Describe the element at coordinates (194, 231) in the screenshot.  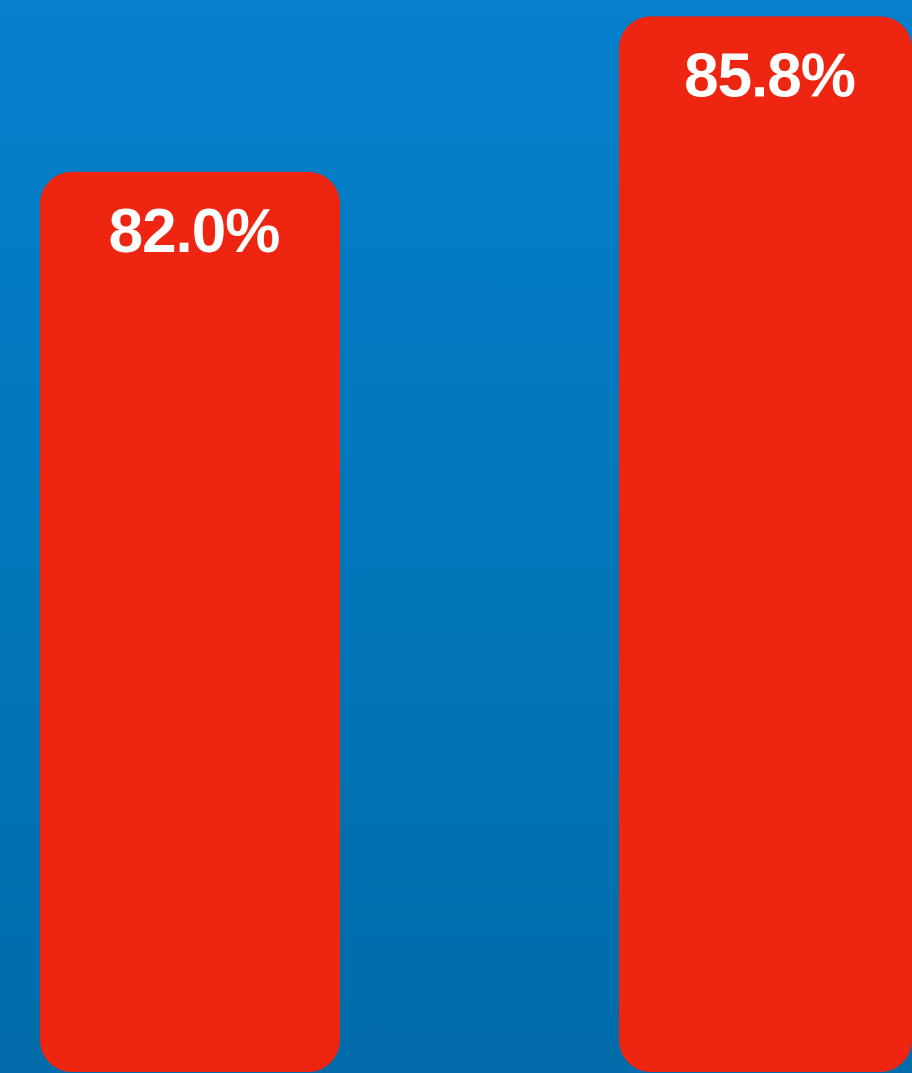
I see `value-label: 82.0%` at that location.